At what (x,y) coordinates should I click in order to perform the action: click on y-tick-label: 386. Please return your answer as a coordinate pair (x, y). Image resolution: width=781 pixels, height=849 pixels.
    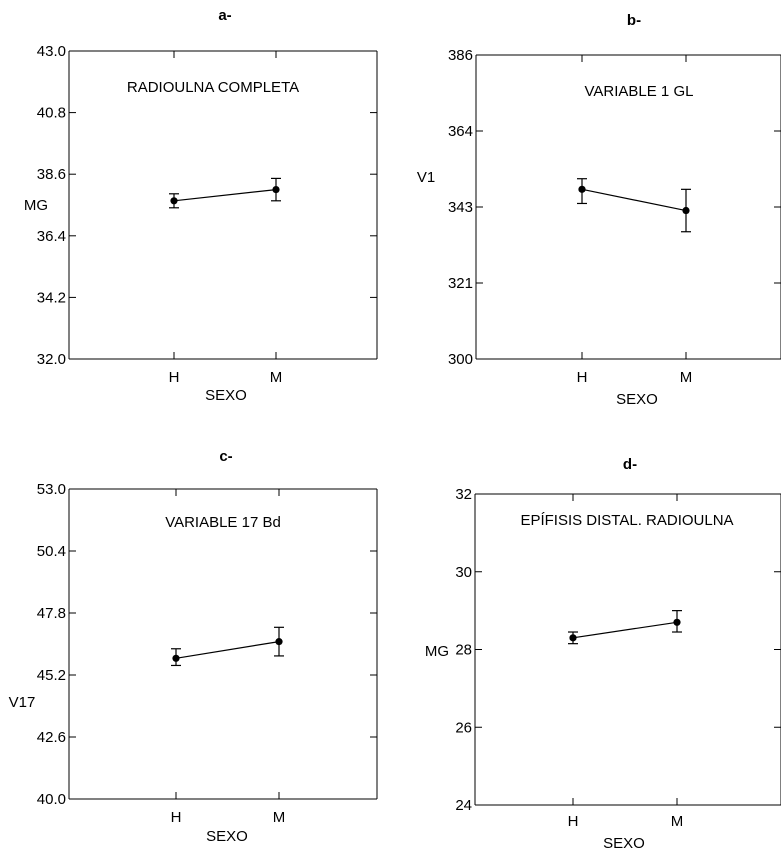
    Looking at the image, I should click on (460, 55).